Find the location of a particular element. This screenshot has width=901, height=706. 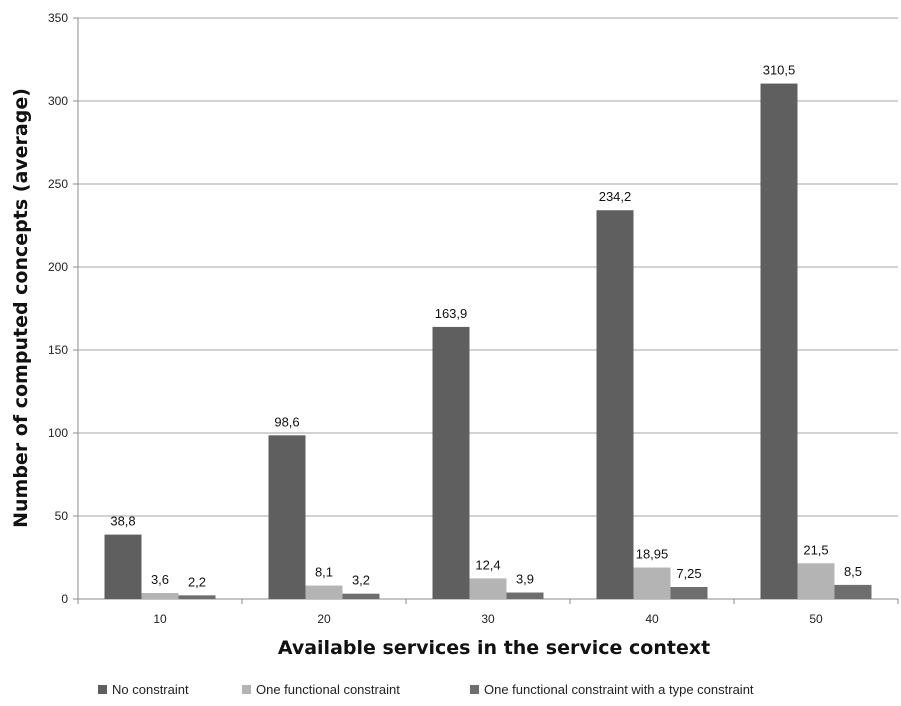

y-tick-label: 200 is located at coordinates (58, 267).